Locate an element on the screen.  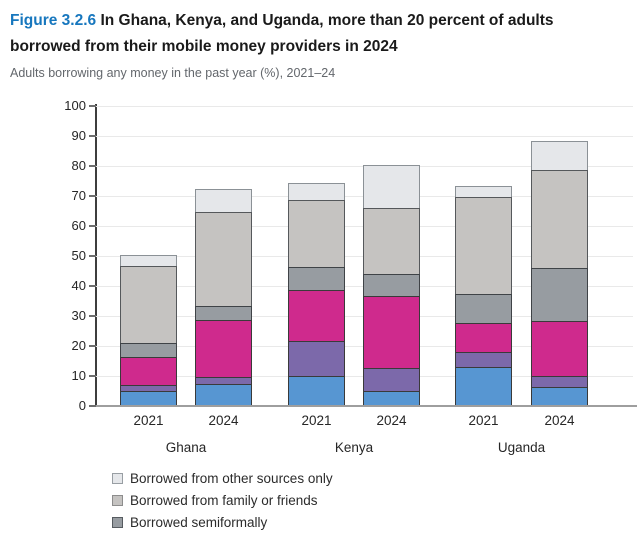
y-tick-label: 10 is located at coordinates (78, 375).